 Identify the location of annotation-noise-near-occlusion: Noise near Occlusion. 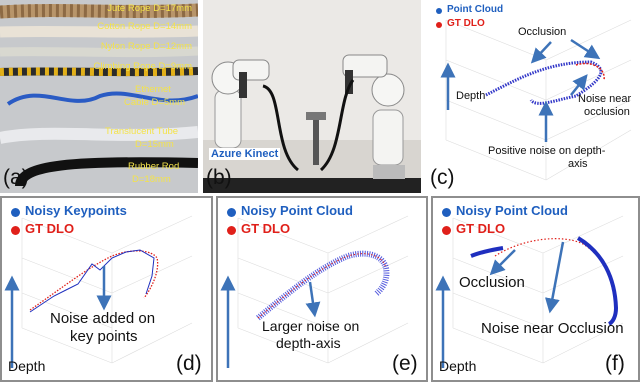
(552, 328).